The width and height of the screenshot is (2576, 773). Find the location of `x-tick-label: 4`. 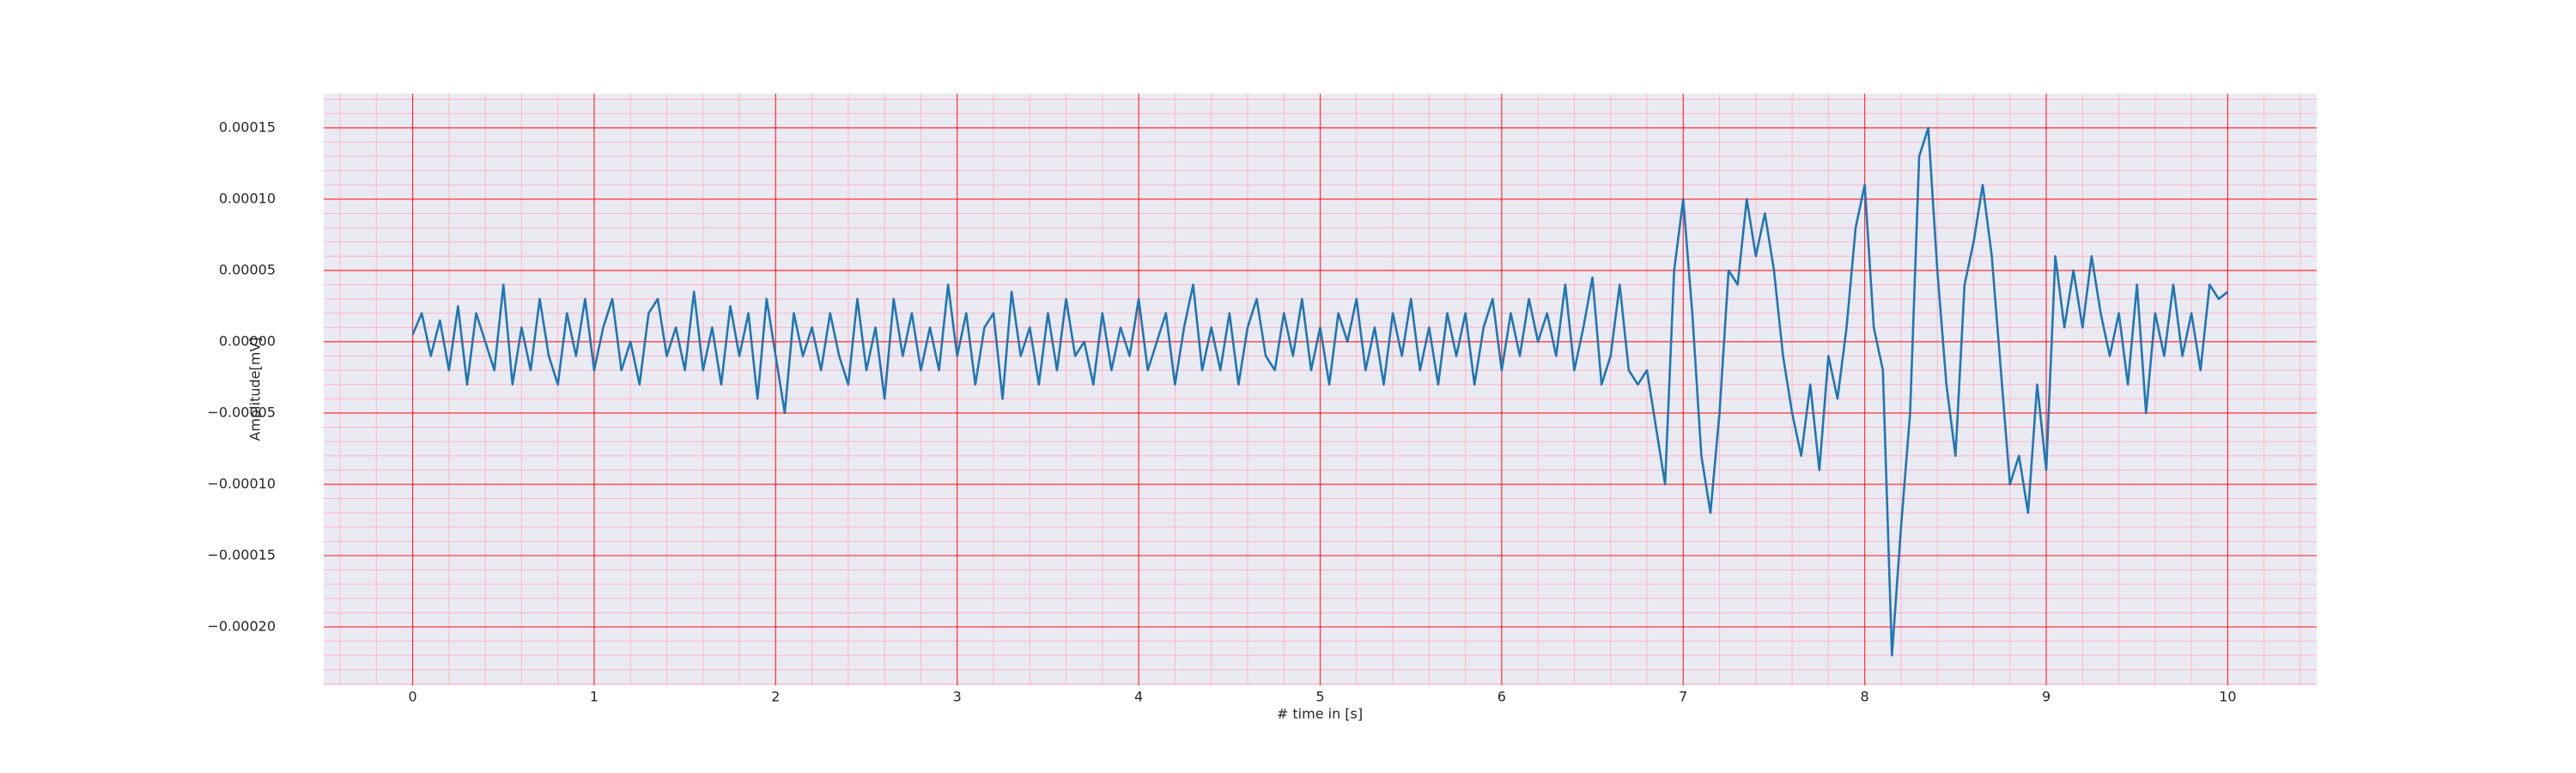

x-tick-label: 4 is located at coordinates (1138, 697).